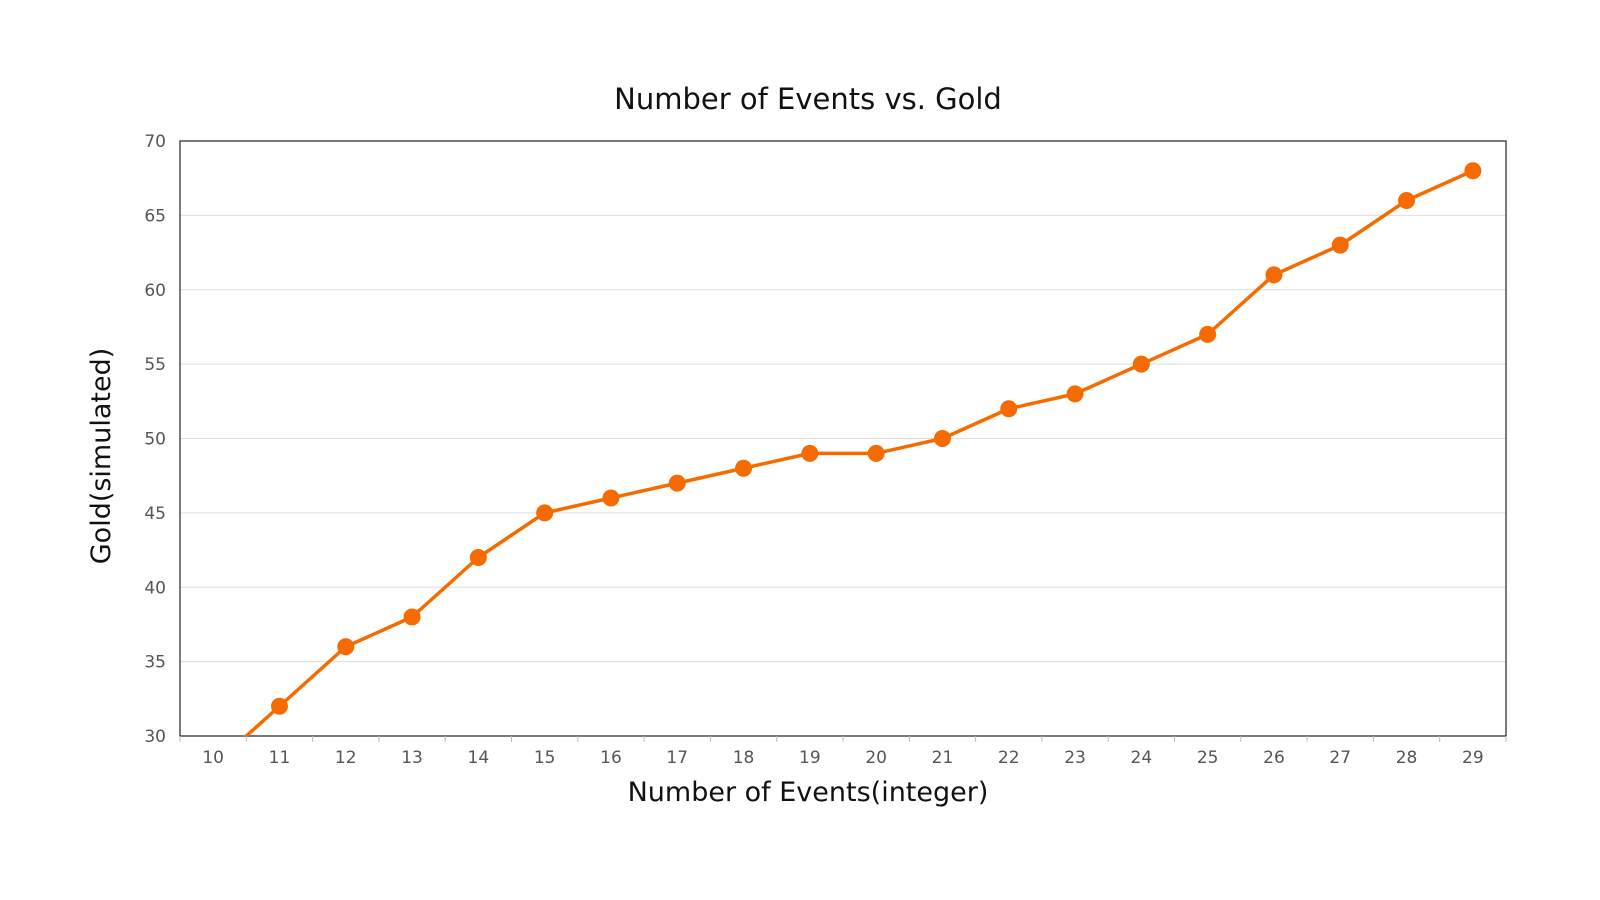 The width and height of the screenshot is (1600, 900). Describe the element at coordinates (810, 758) in the screenshot. I see `x-tick-label: 19` at that location.